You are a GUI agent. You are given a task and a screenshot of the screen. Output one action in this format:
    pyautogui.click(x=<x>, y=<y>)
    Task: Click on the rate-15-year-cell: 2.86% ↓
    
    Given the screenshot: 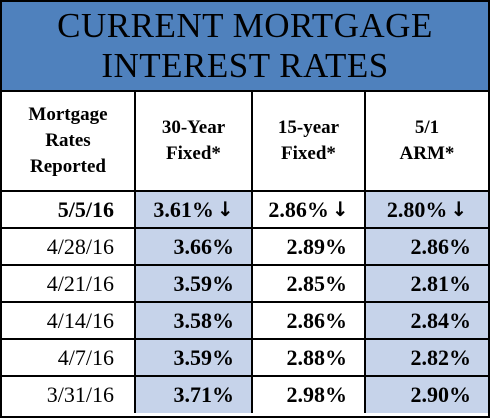 What is the action you would take?
    pyautogui.click(x=309, y=210)
    